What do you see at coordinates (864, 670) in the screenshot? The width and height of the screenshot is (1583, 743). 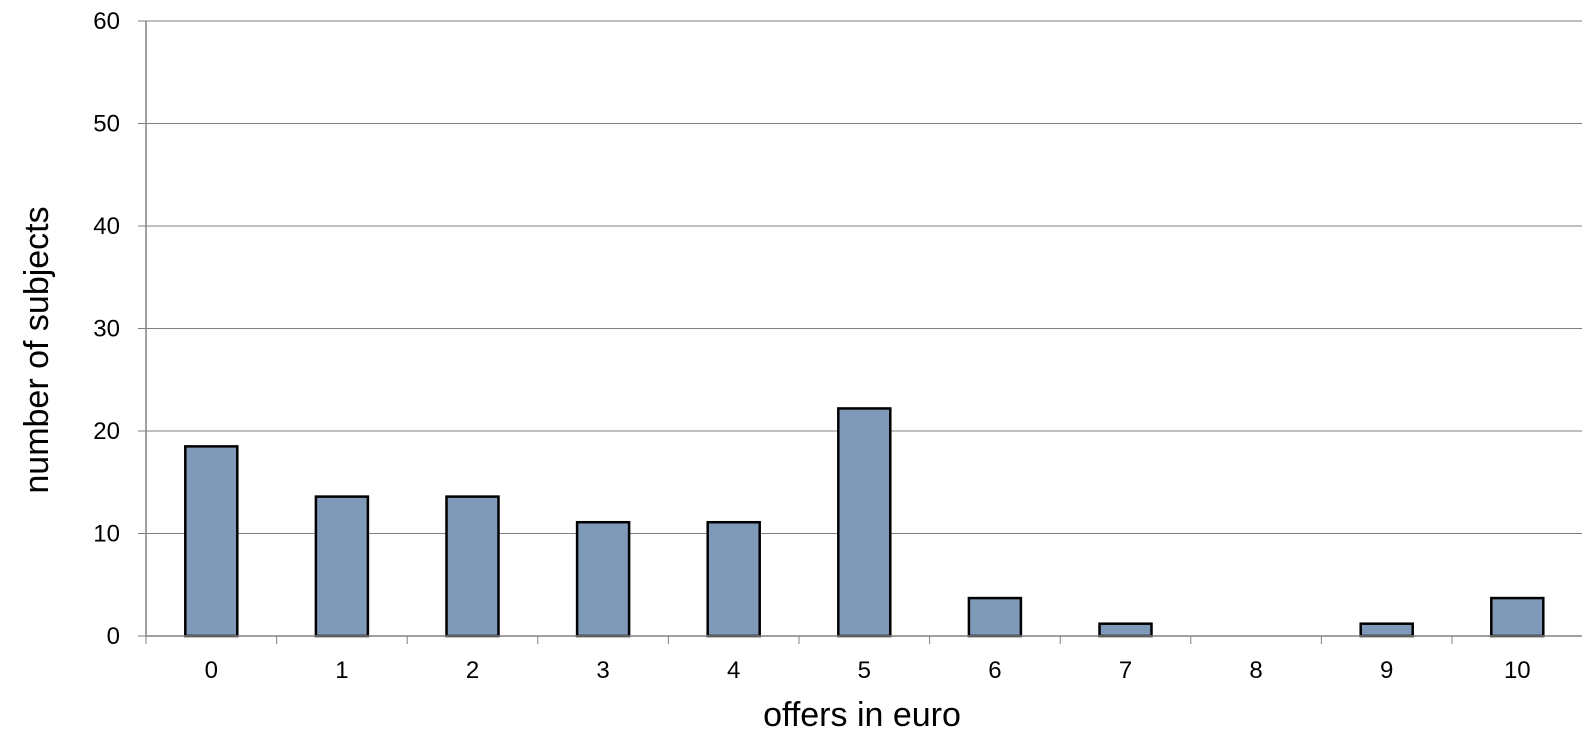 I see `x-tick-label: 5` at bounding box center [864, 670].